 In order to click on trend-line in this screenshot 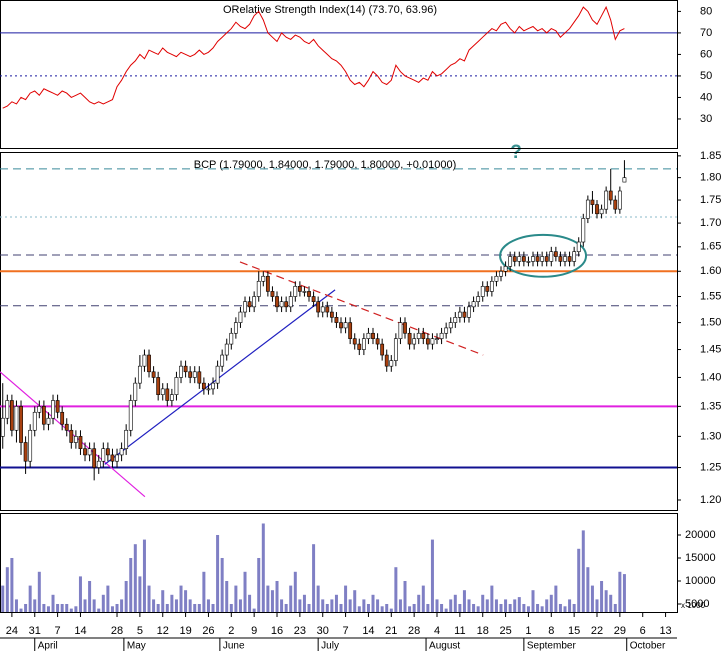, I will do `click(220, 377)`.